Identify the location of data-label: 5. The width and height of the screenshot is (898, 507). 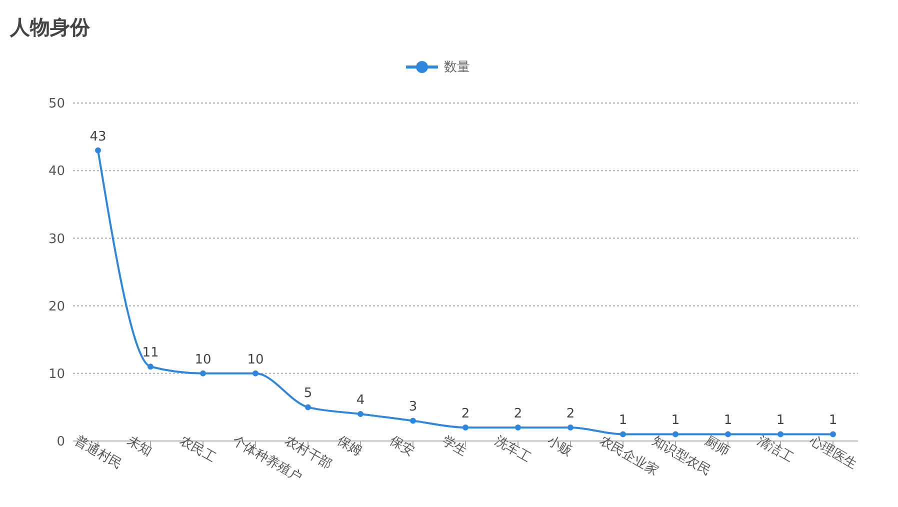
(308, 394).